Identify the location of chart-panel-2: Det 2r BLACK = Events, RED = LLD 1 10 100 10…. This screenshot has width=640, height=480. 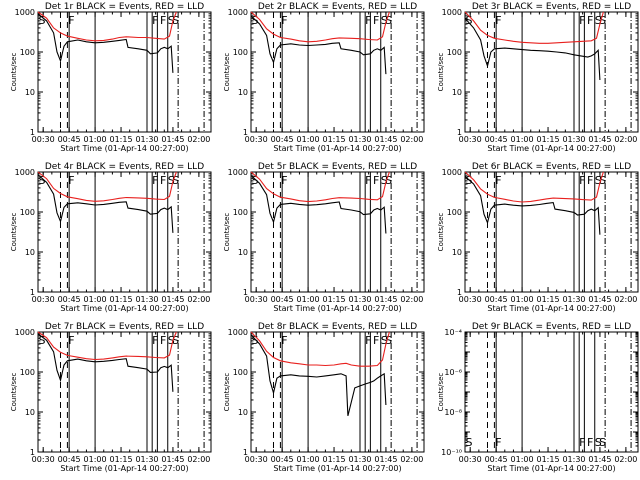
(324, 77).